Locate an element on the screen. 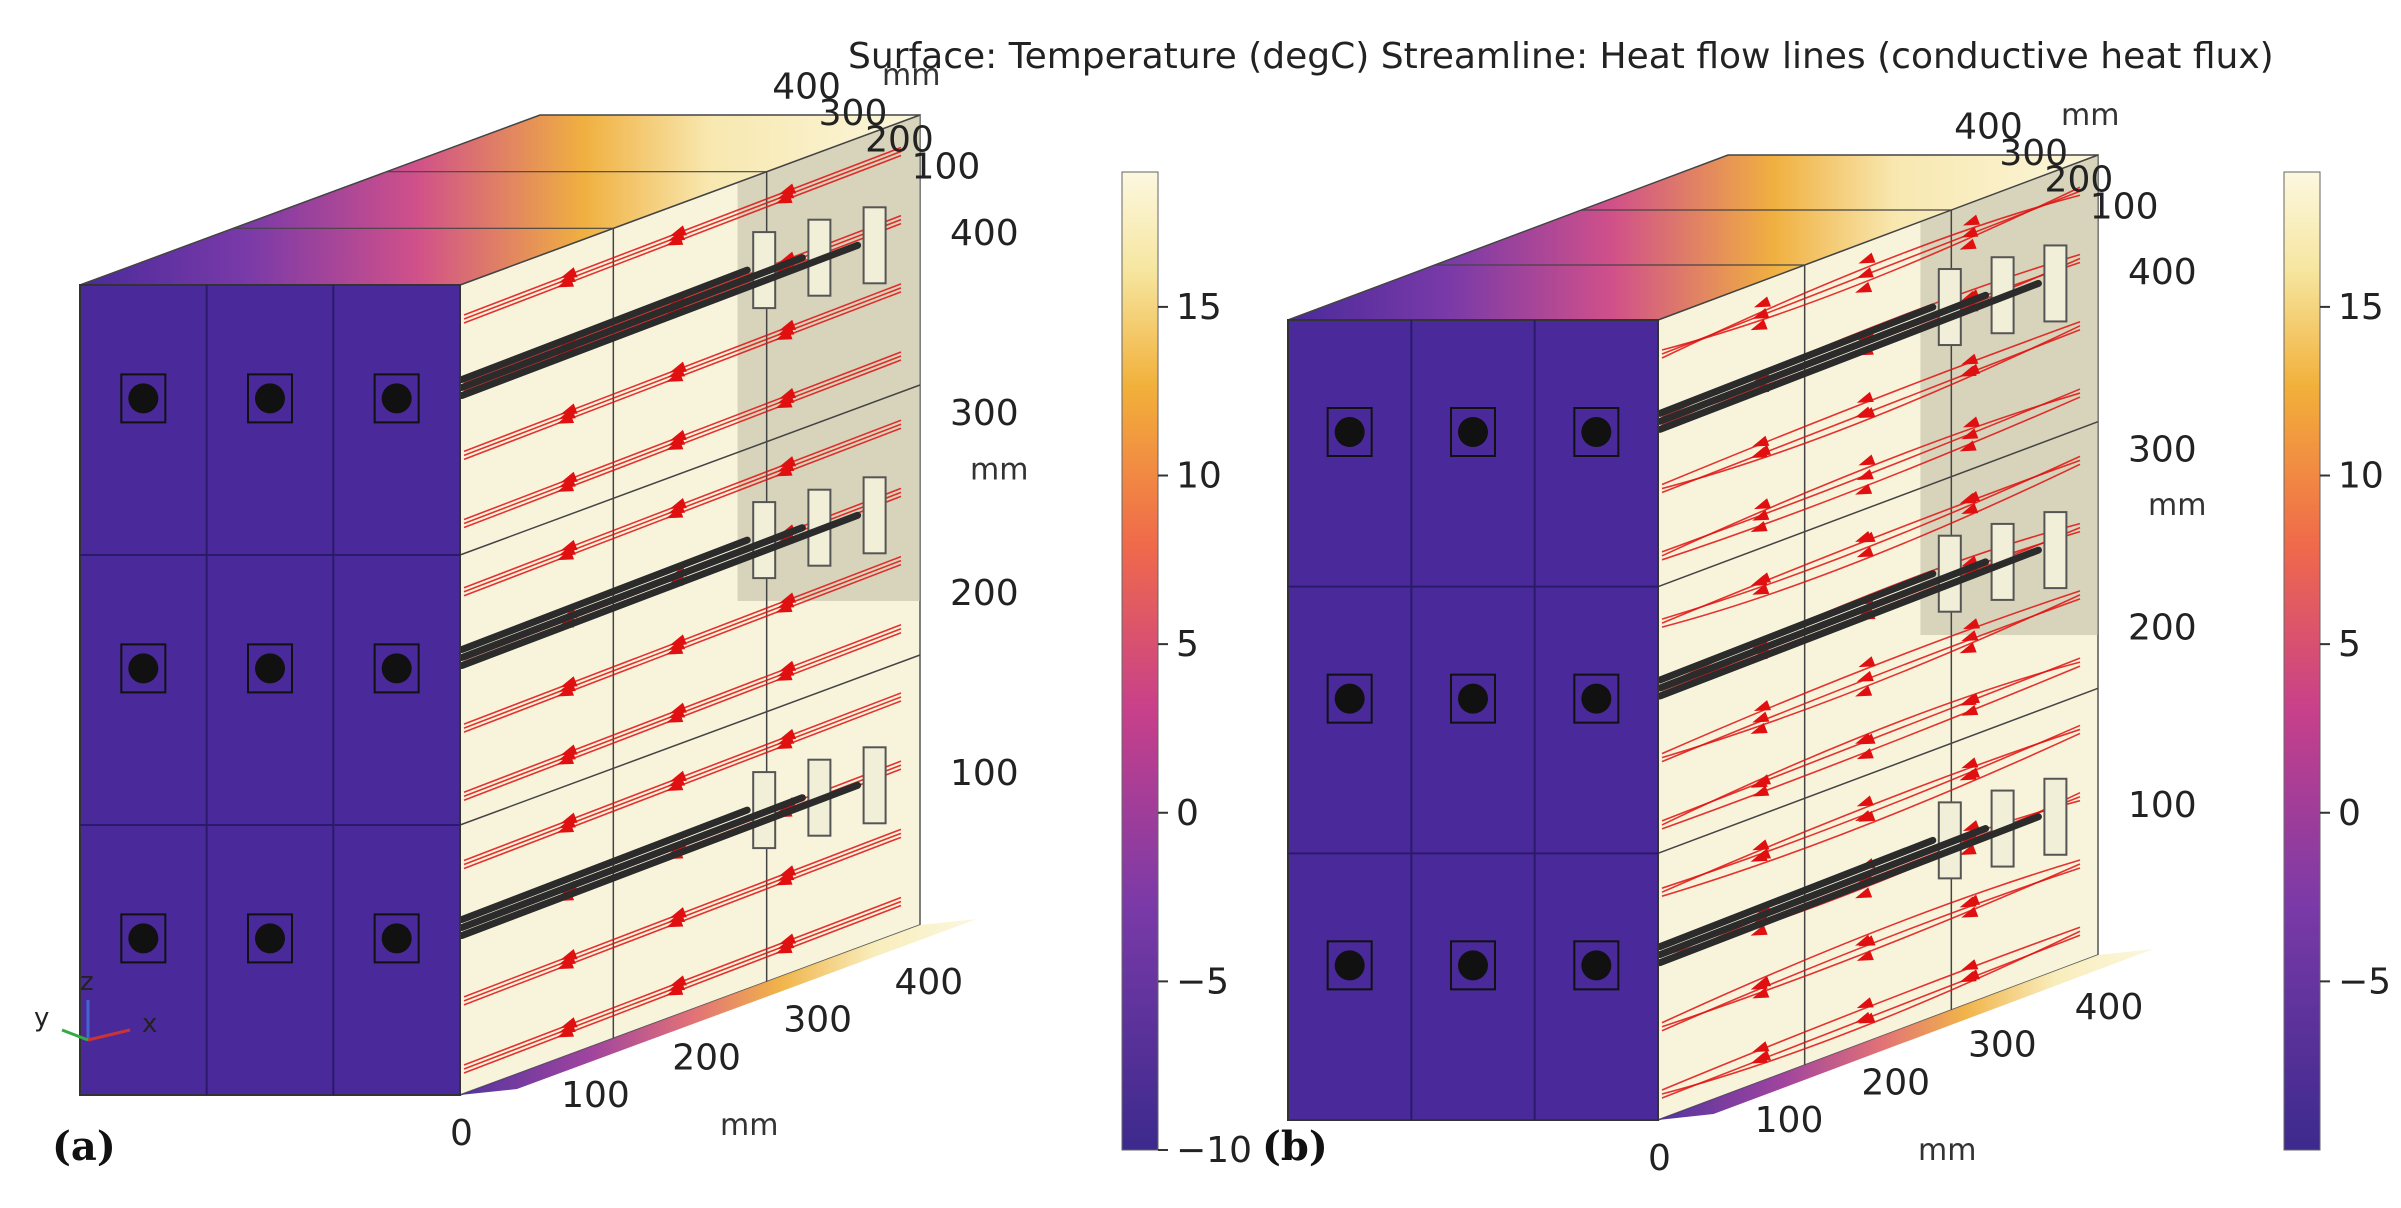 The image size is (2401, 1208). triad-x-label: x is located at coordinates (149, 1024).